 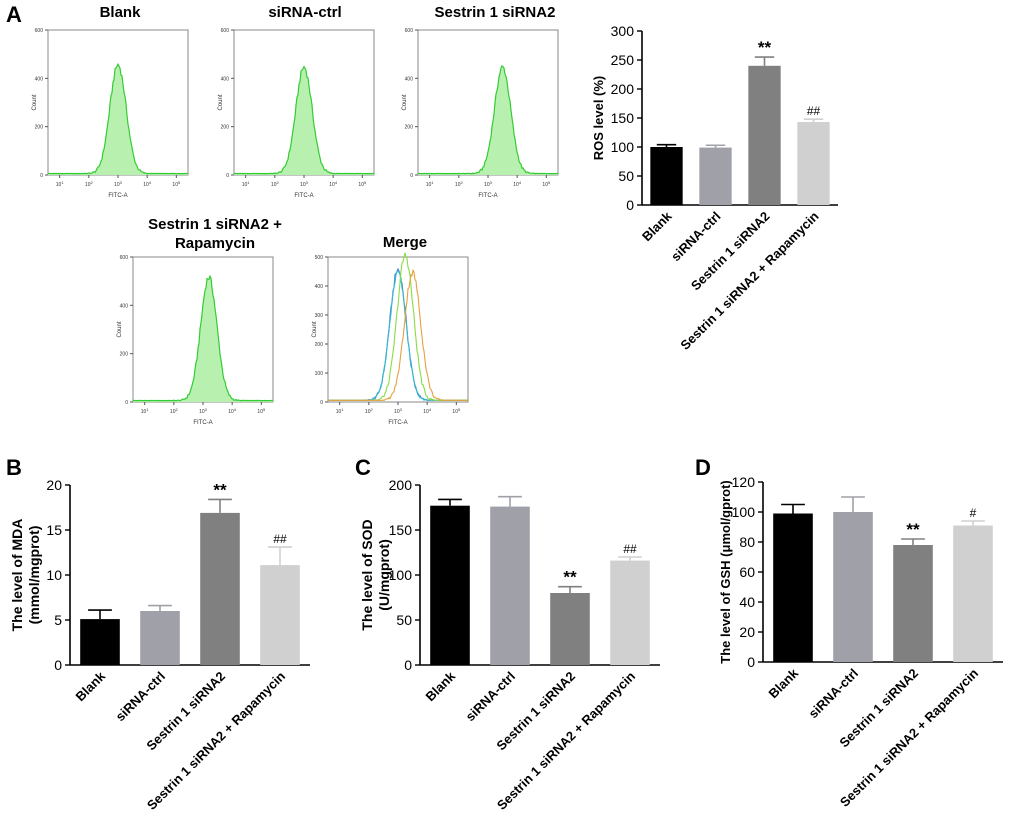 What do you see at coordinates (319, 316) in the screenshot?
I see `y-tick-label: 300` at bounding box center [319, 316].